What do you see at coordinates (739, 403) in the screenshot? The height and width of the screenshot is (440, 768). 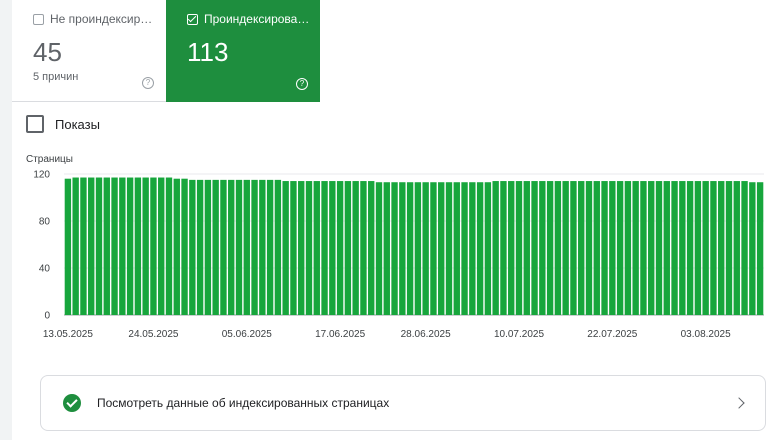 I see `chevron-right-icon` at bounding box center [739, 403].